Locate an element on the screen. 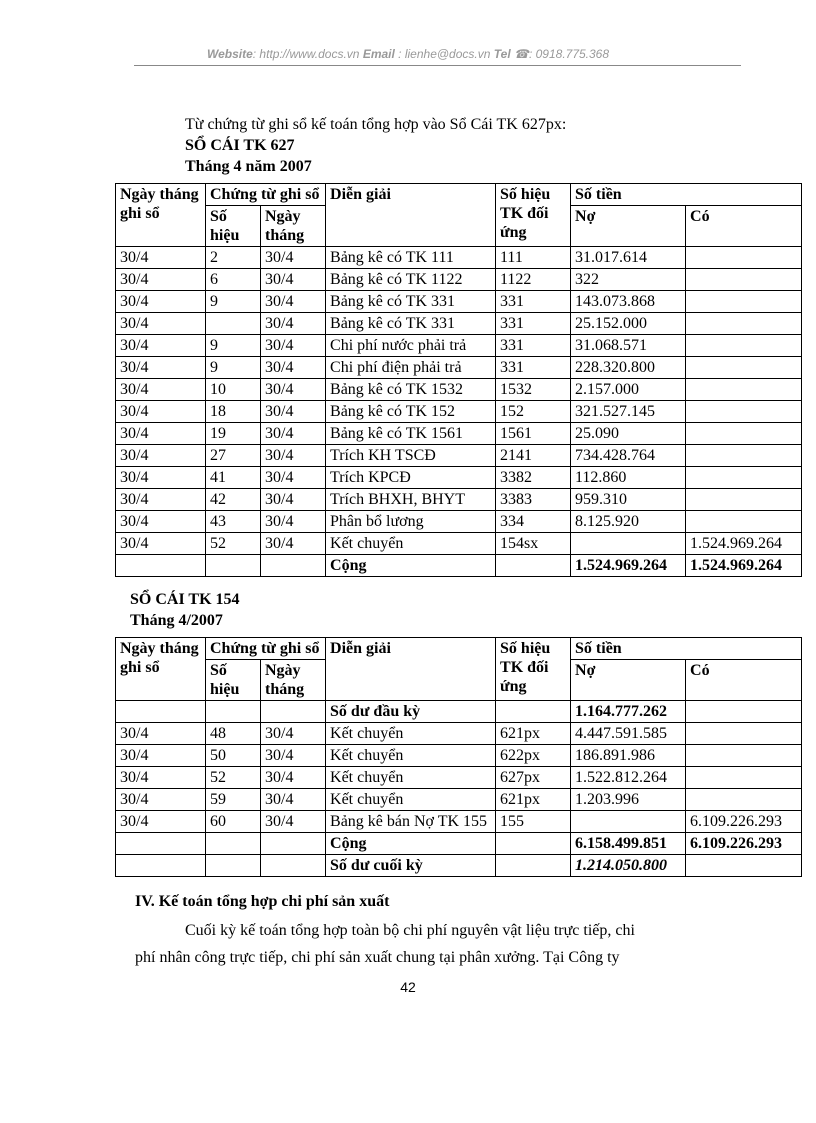 The image size is (816, 1123). section-title: IV. Kế toán tổng hợp chi phí sản xuất is located at coordinates (262, 901).